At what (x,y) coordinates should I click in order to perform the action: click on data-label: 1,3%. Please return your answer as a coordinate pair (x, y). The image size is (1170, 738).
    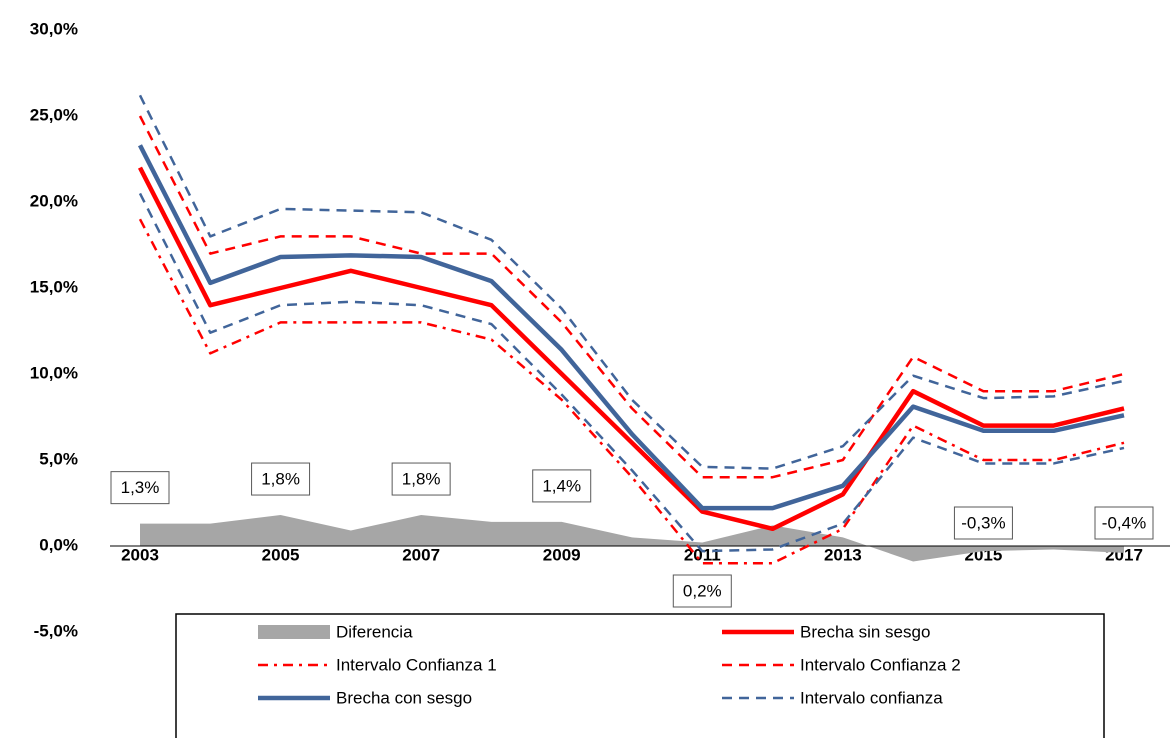
    Looking at the image, I should click on (140, 487).